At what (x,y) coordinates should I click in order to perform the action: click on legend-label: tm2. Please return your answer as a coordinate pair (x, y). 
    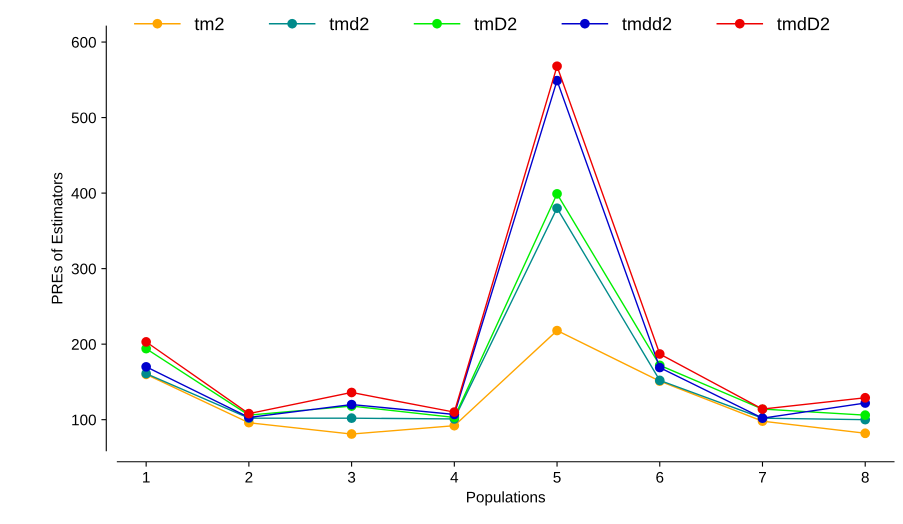
    Looking at the image, I should click on (209, 23).